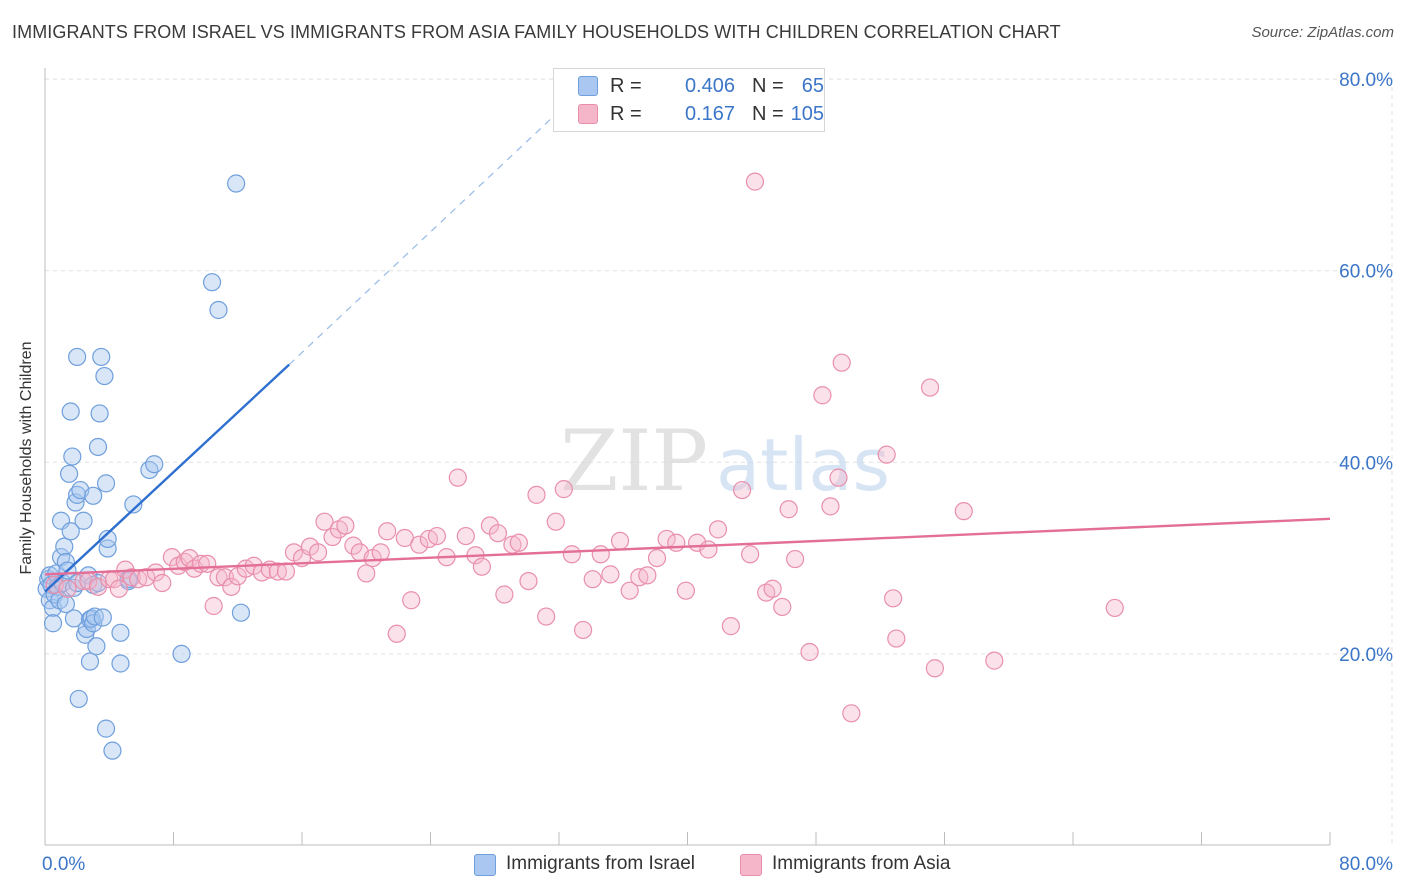 This screenshot has width=1406, height=892. What do you see at coordinates (1322, 32) in the screenshot?
I see `source-label: Source: ZipAtlas.com` at bounding box center [1322, 32].